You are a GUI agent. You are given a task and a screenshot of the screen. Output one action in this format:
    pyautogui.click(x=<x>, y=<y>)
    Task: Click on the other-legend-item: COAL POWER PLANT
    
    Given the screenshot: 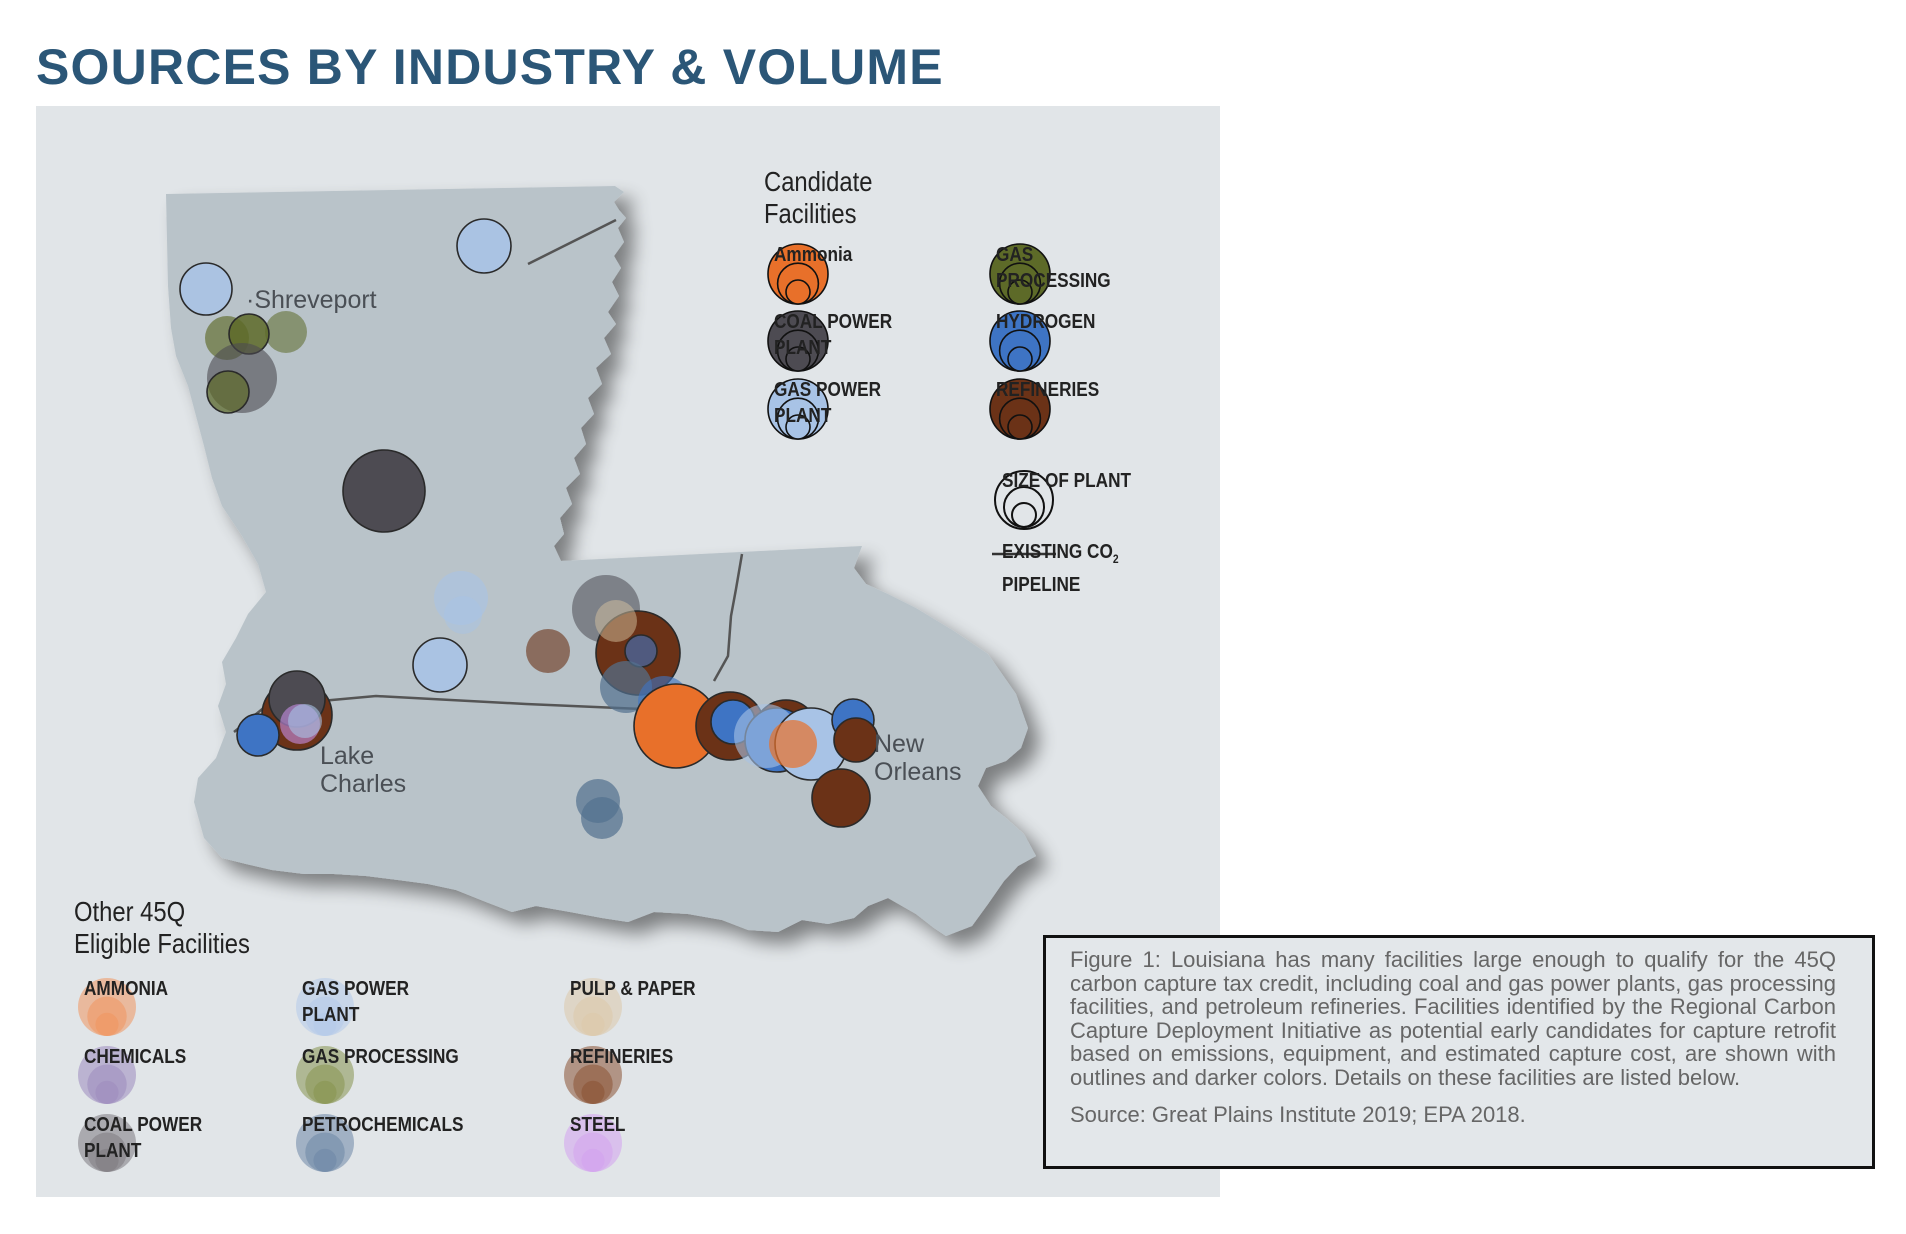 What is the action you would take?
    pyautogui.click(x=148, y=1142)
    